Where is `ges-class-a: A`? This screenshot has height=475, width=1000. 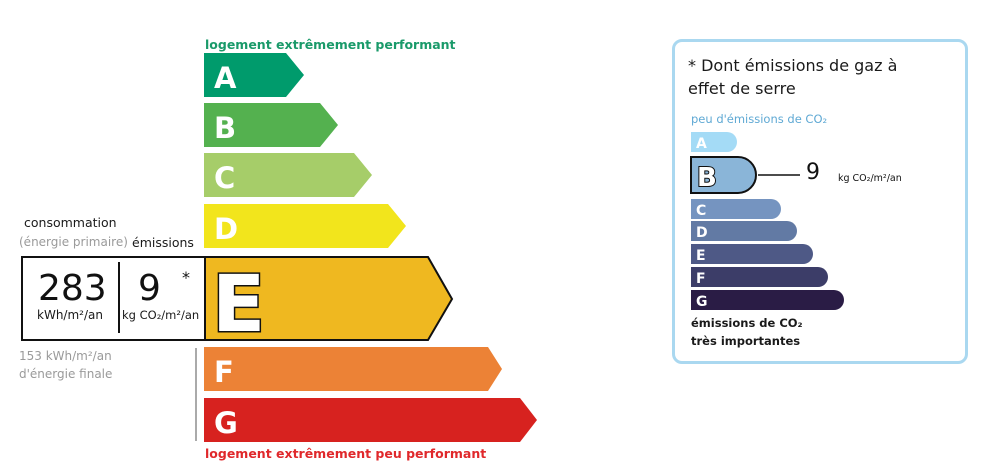
ges-class-a: A is located at coordinates (714, 142).